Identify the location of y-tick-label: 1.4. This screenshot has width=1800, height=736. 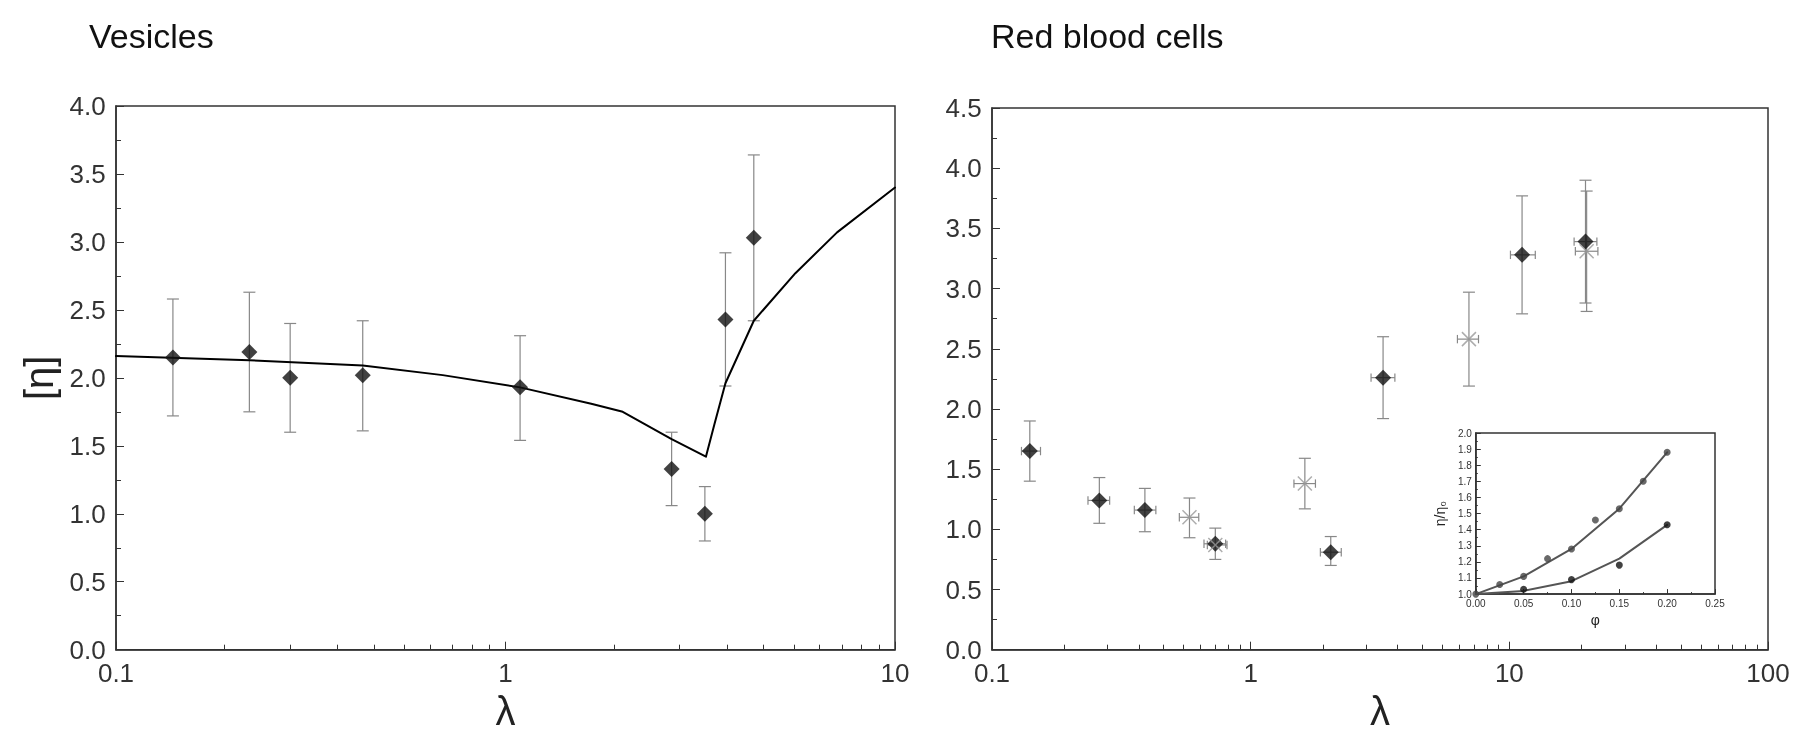
(1465, 530).